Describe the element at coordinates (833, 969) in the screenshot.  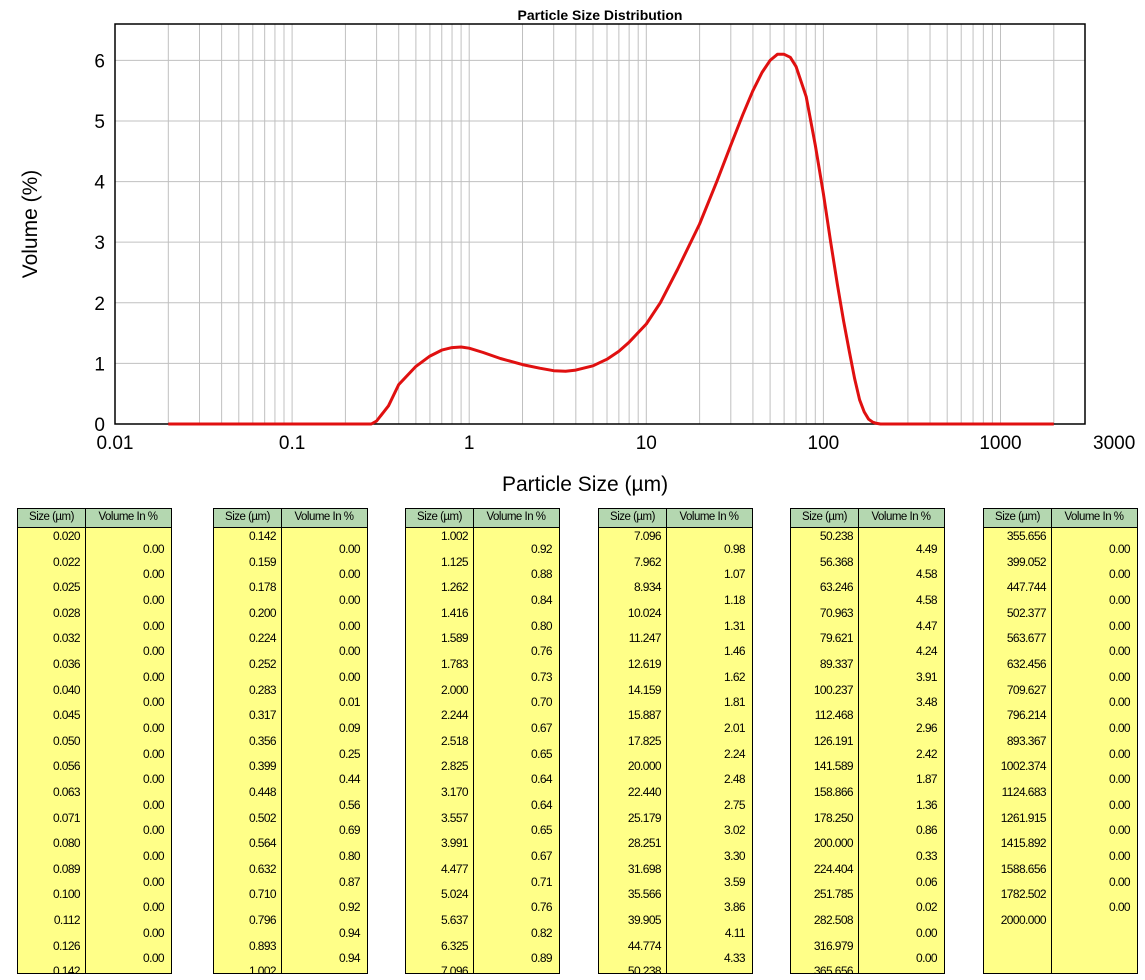
I see `size-value: 365.656` at that location.